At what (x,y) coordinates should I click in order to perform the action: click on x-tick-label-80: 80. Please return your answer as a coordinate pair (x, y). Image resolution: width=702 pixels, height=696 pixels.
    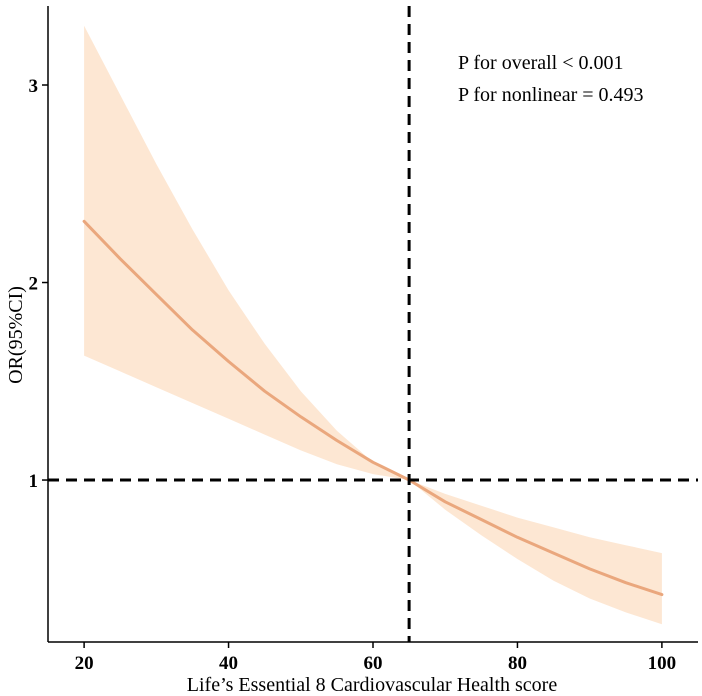
    Looking at the image, I should click on (517, 663).